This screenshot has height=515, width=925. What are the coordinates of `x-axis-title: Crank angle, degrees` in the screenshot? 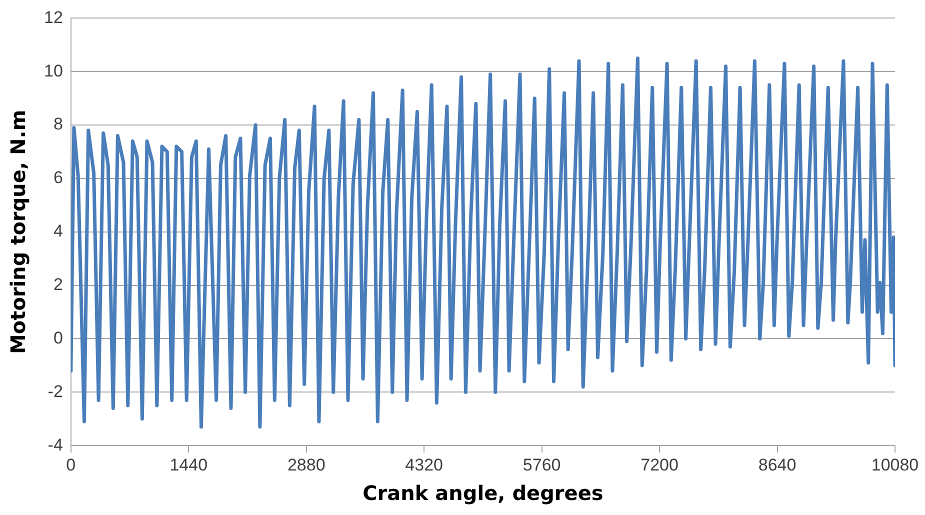 It's located at (483, 493).